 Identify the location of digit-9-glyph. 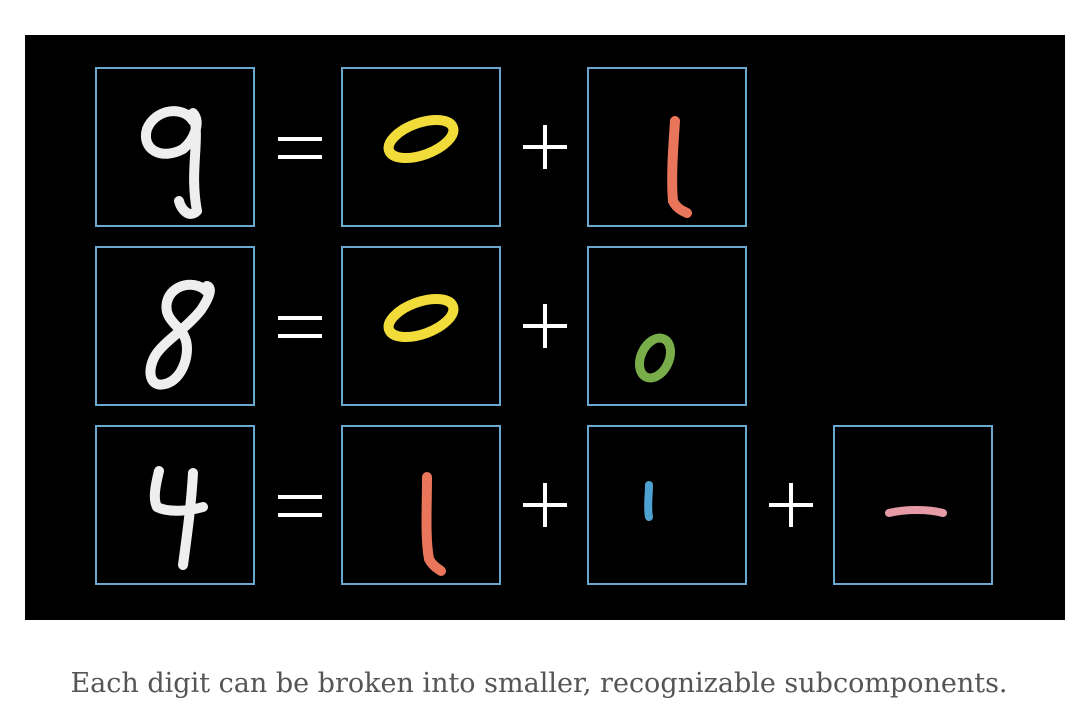
(171, 162).